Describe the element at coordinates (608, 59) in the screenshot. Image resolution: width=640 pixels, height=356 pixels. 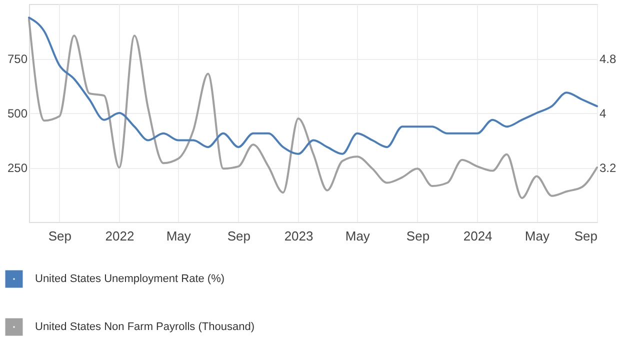
I see `y2-tick-label: 4.8` at that location.